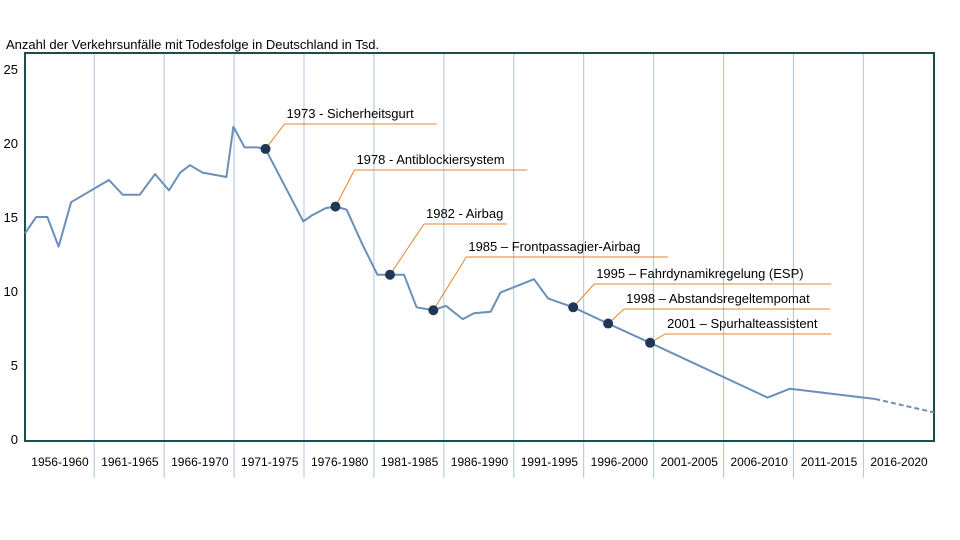 This screenshot has height=540, width=960. What do you see at coordinates (742, 323) in the screenshot?
I see `annotation-label: 2001 – Spurhalteassistent` at bounding box center [742, 323].